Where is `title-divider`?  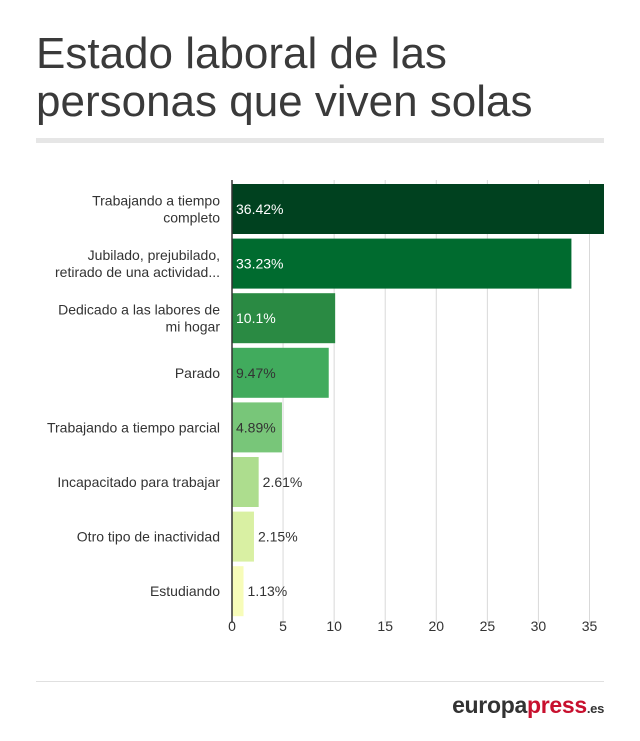 title-divider is located at coordinates (320, 140).